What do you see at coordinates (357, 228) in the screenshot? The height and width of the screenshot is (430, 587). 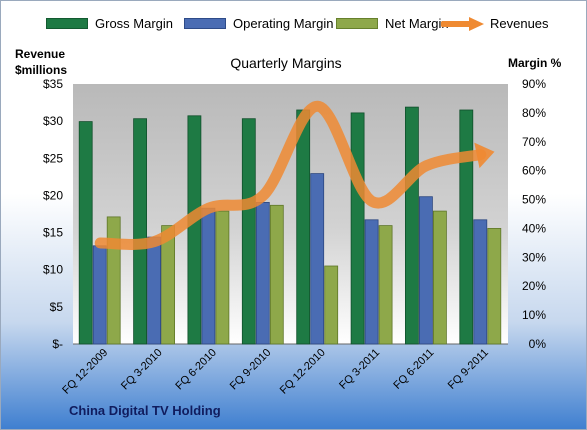 I see `bar-gross-margin-fq-3-2011` at bounding box center [357, 228].